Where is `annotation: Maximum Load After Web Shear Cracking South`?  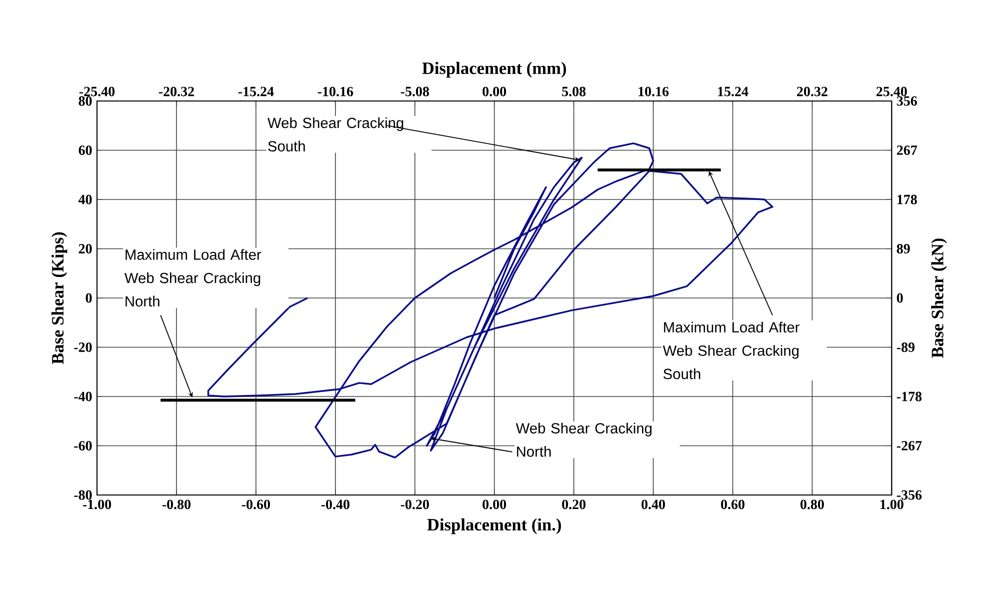 annotation: Maximum Load After Web Shear Cracking South is located at coordinates (731, 351).